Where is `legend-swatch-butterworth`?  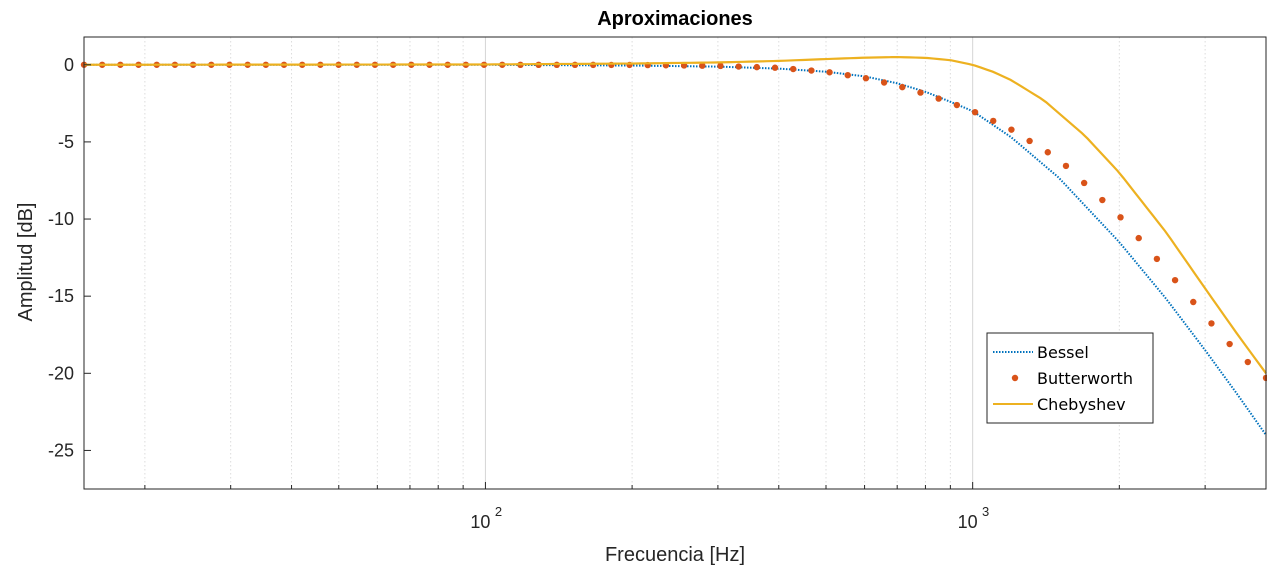 legend-swatch-butterworth is located at coordinates (1015, 378).